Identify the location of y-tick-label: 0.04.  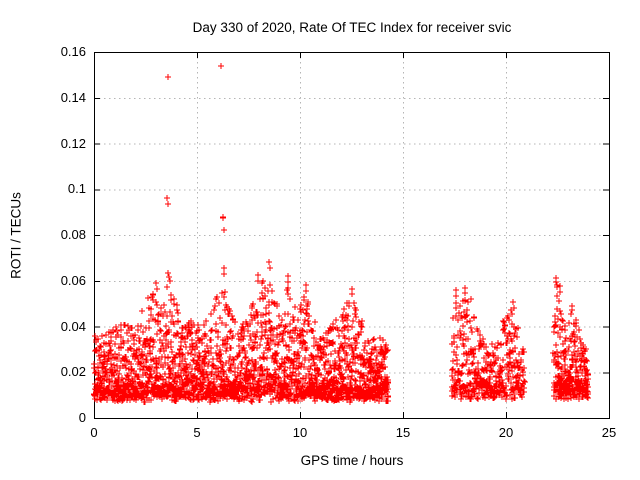
(73, 326).